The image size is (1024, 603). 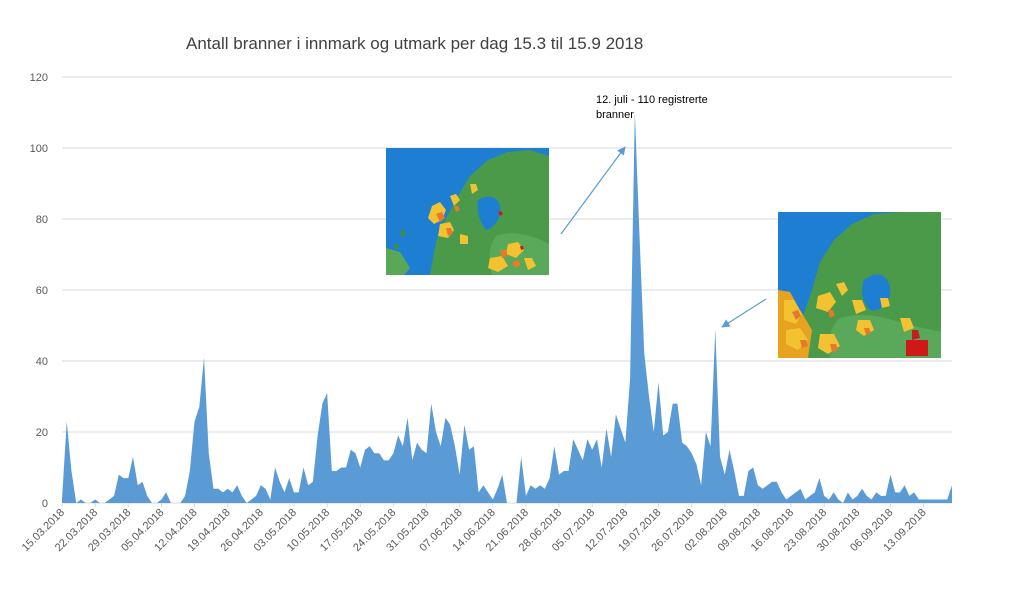 What do you see at coordinates (42, 362) in the screenshot?
I see `y-tick-label: 40` at bounding box center [42, 362].